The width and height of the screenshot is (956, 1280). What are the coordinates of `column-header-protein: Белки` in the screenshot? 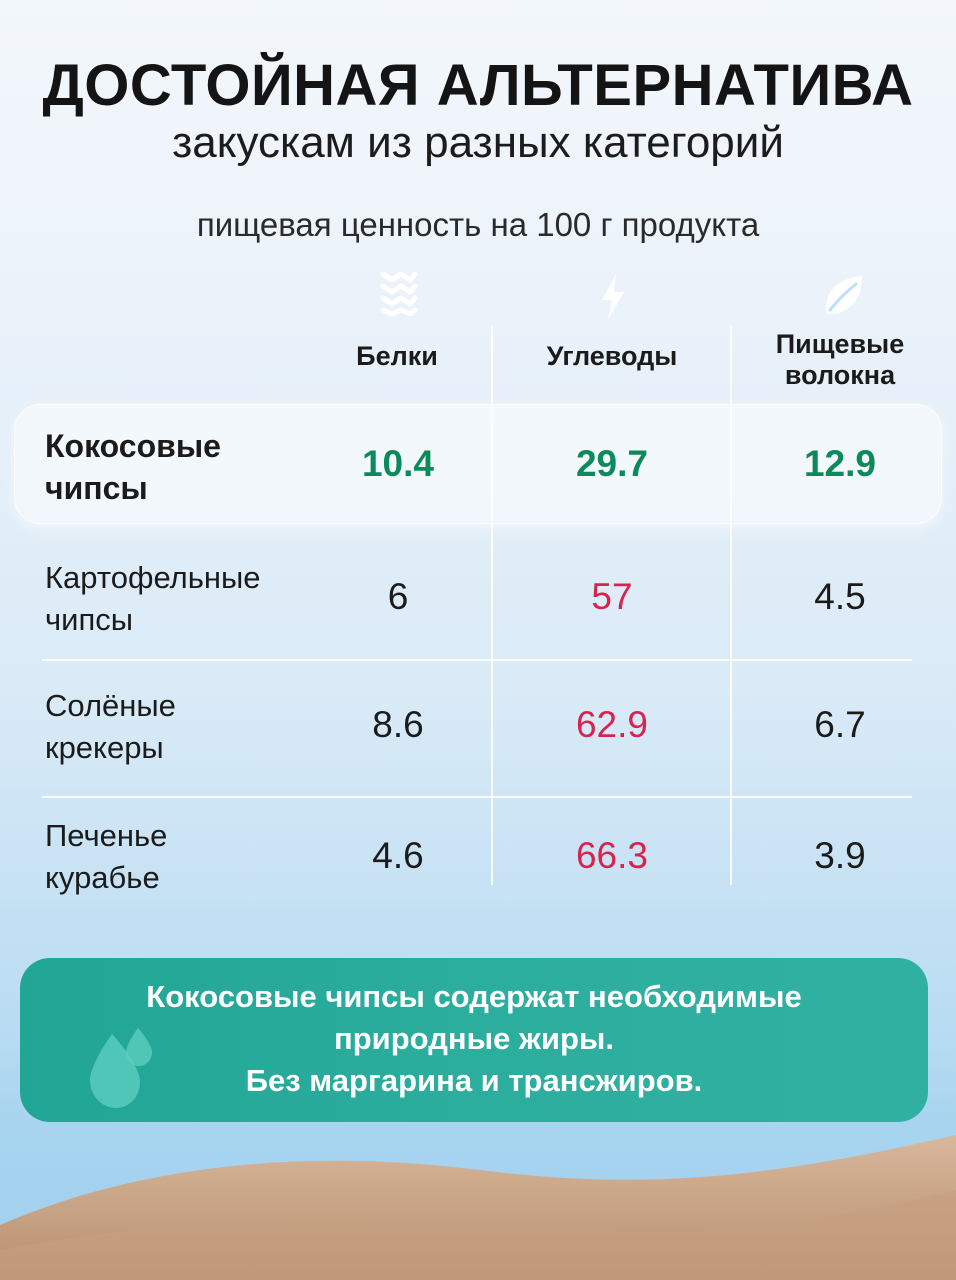 It's located at (397, 356).